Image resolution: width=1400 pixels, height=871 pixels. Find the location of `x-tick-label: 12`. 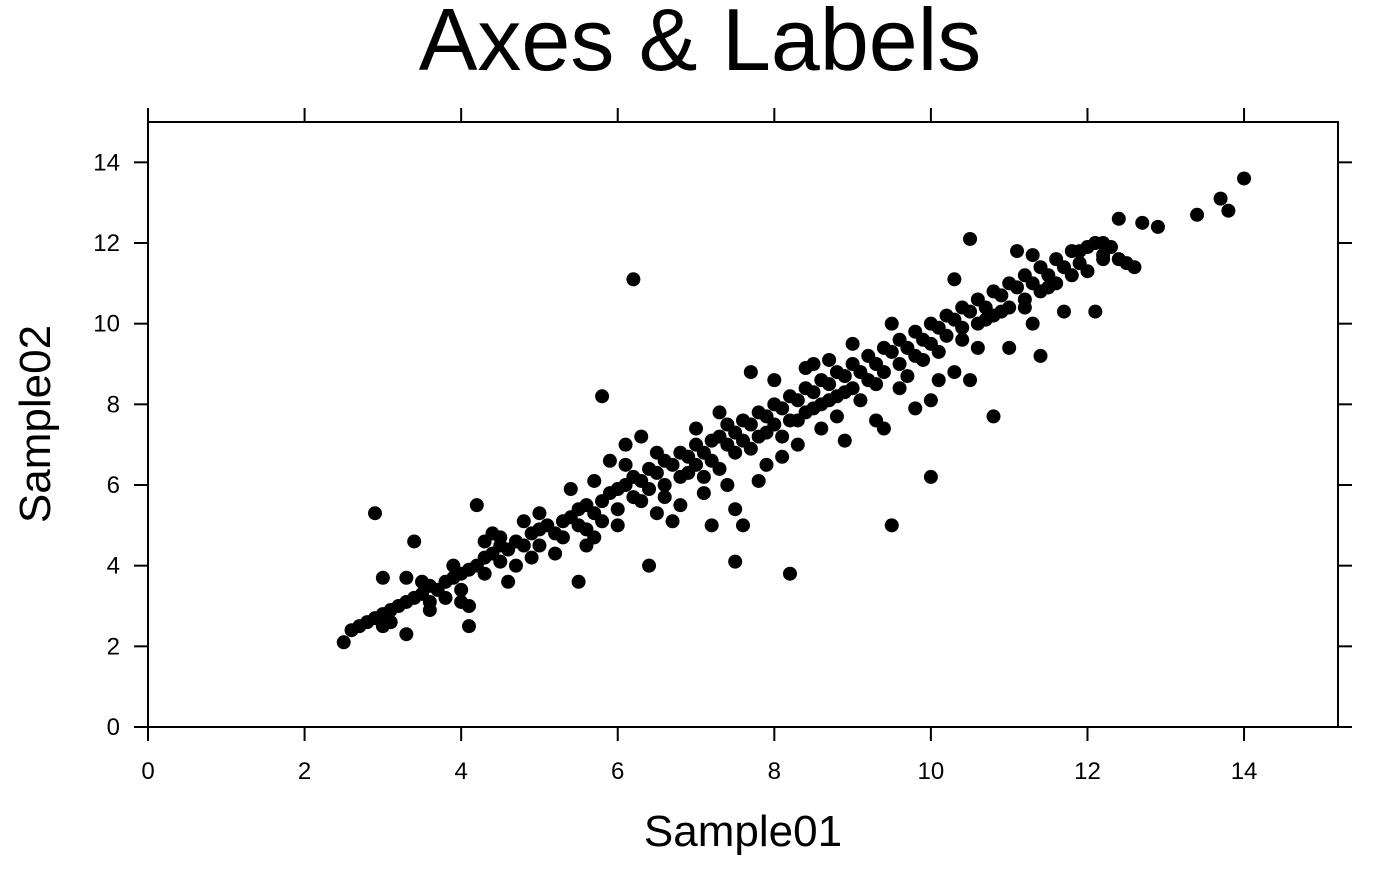

x-tick-label: 12 is located at coordinates (1087, 771).